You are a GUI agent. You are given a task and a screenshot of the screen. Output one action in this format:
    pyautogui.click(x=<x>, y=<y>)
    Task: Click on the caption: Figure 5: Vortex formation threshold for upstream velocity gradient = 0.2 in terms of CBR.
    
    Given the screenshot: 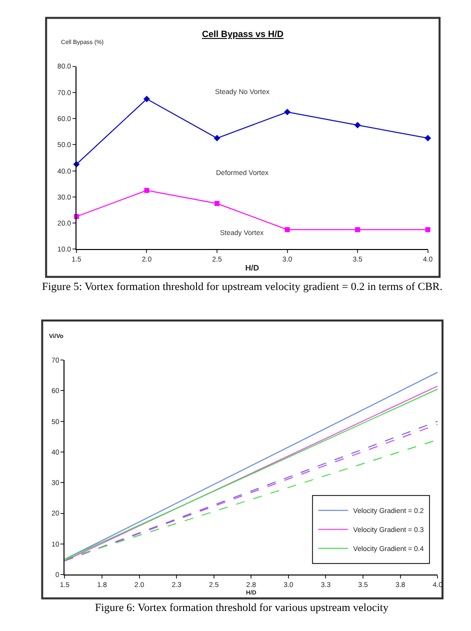 What is the action you would take?
    pyautogui.click(x=242, y=287)
    